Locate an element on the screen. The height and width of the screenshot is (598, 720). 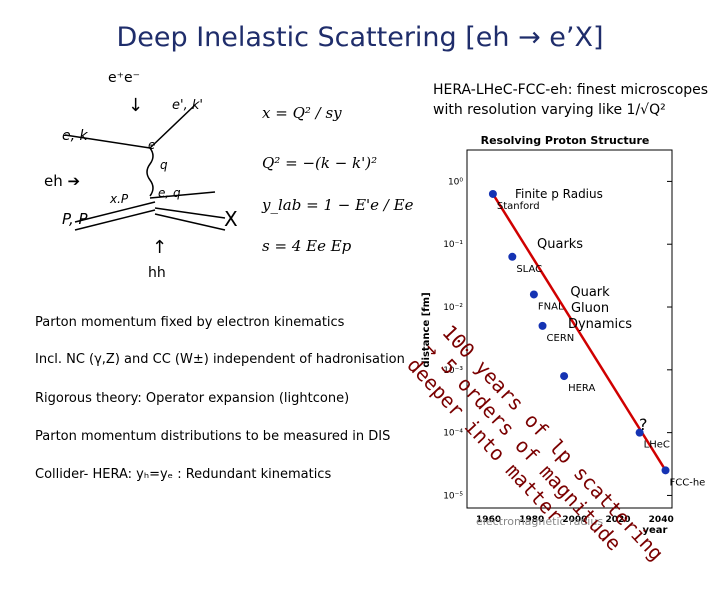
point-label-hera: HERA is located at coordinates (581, 388).